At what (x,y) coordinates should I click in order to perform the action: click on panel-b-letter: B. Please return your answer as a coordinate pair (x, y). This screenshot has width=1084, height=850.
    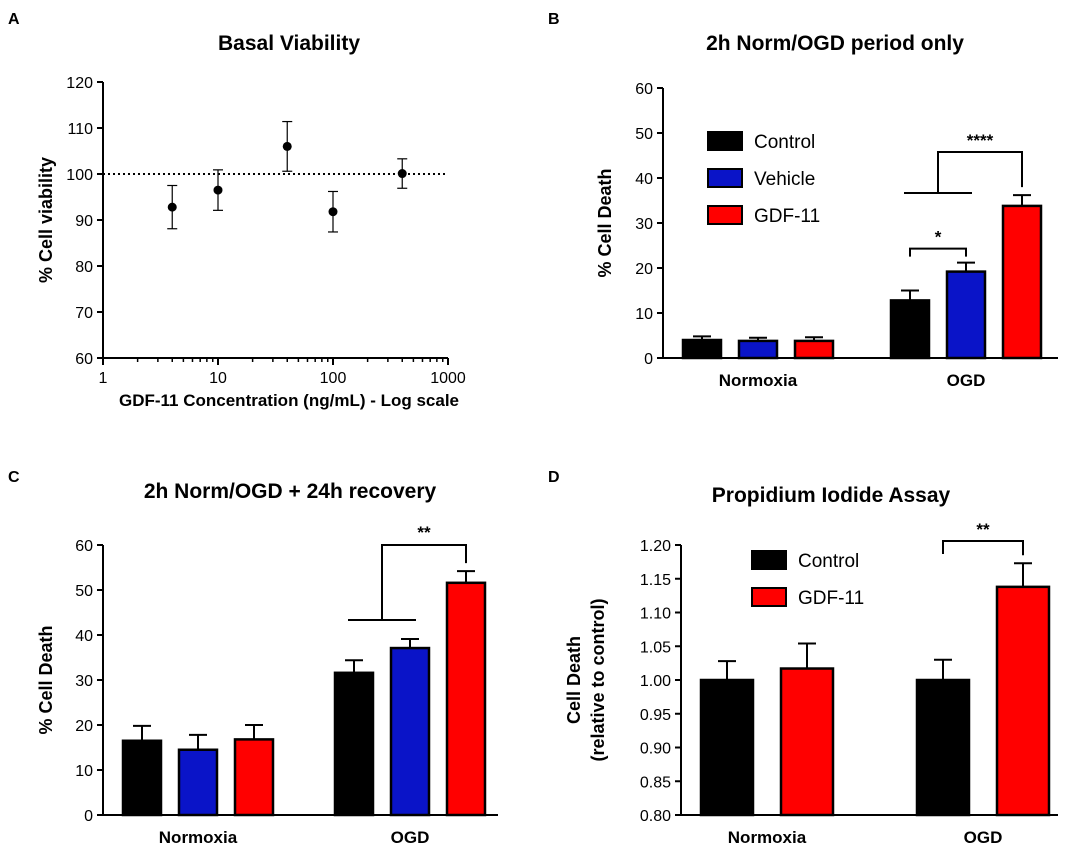
    Looking at the image, I should click on (554, 19).